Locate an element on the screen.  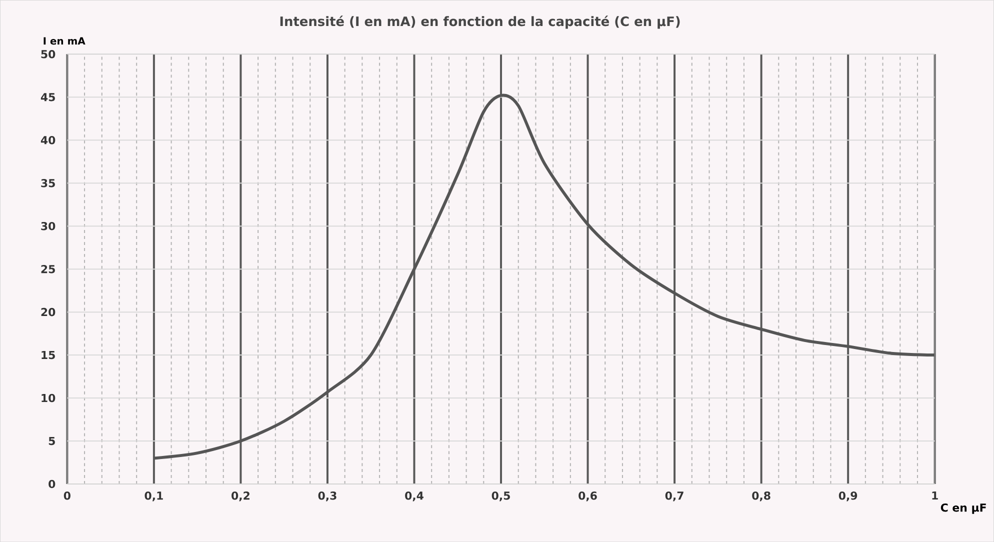
y-tick-label: 40 is located at coordinates (48, 140).